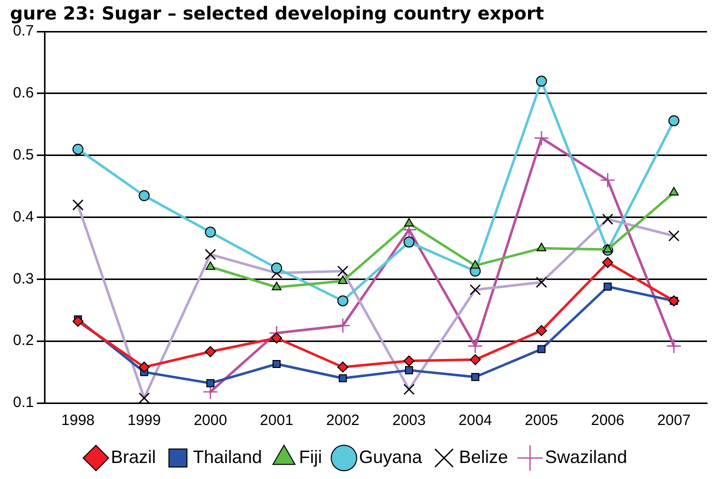 This screenshot has height=479, width=721. Describe the element at coordinates (674, 421) in the screenshot. I see `x-tick-label: 2007` at that location.